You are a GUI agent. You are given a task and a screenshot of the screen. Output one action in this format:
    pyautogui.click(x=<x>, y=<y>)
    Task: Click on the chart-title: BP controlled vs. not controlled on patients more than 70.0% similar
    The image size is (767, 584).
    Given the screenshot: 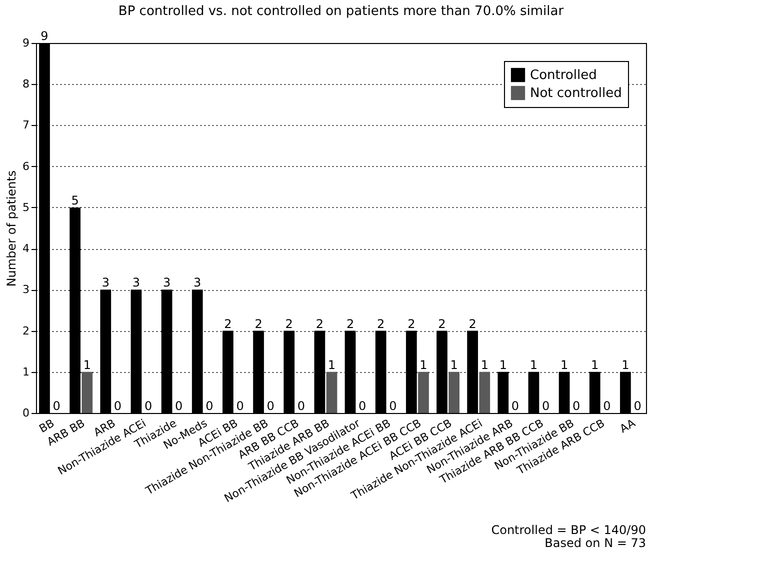 What is the action you would take?
    pyautogui.click(x=341, y=11)
    